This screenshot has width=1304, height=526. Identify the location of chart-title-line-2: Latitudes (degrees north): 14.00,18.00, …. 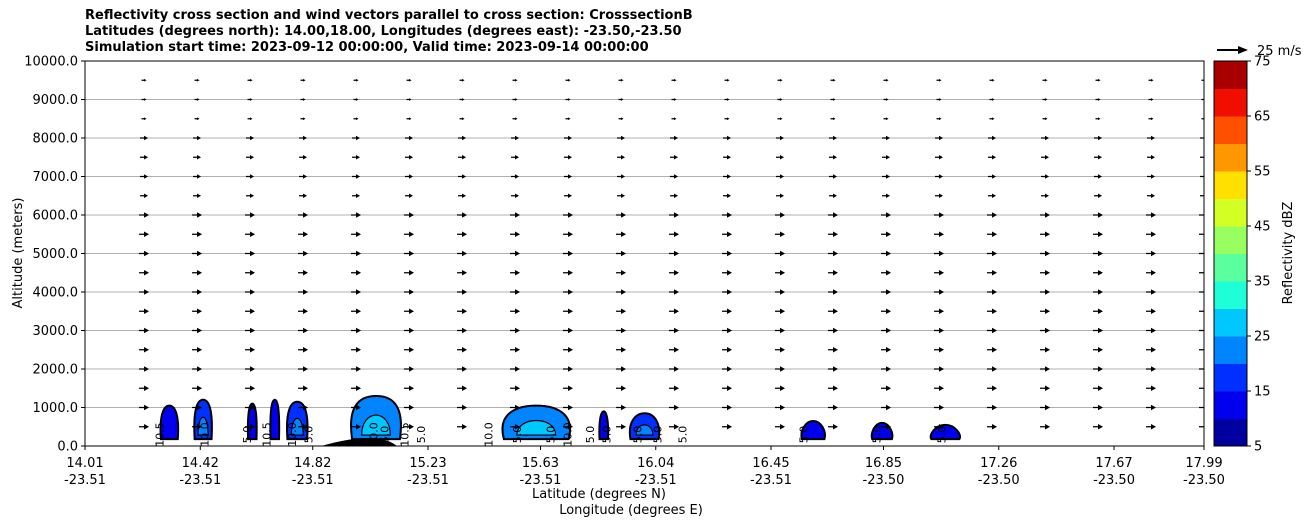
(383, 31).